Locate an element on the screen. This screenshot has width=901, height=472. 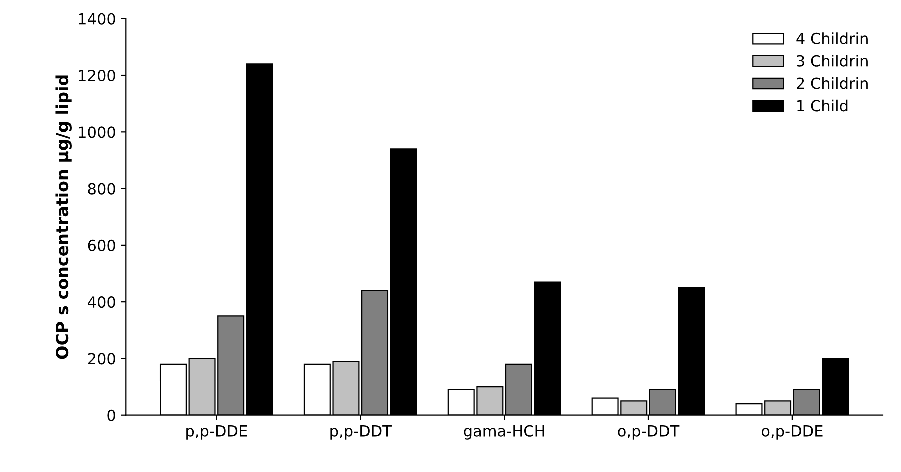
legend-label: 1 Child is located at coordinates (823, 106).